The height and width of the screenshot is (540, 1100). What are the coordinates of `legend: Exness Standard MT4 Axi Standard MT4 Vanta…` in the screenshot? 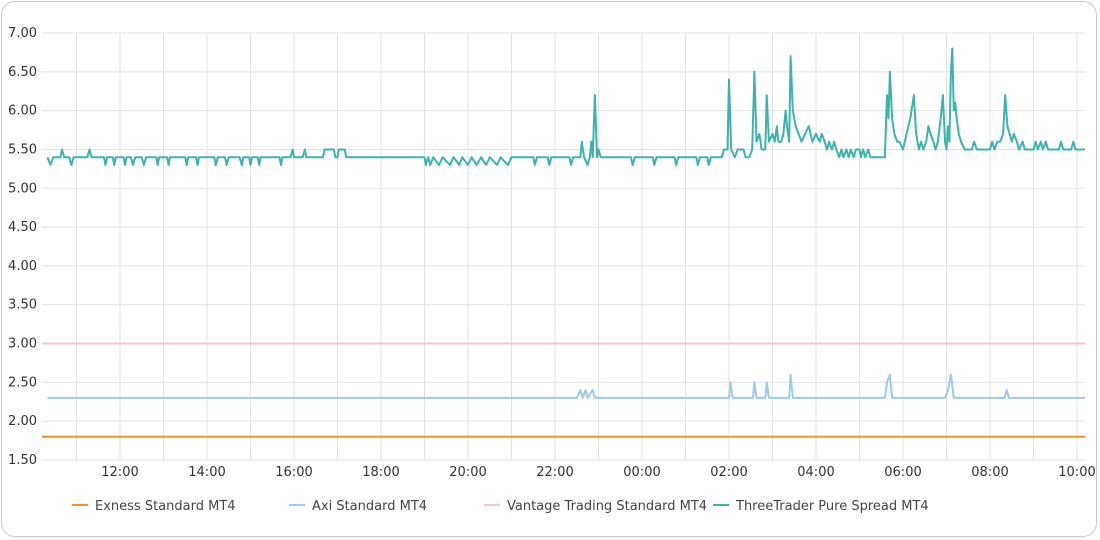 It's located at (500, 506).